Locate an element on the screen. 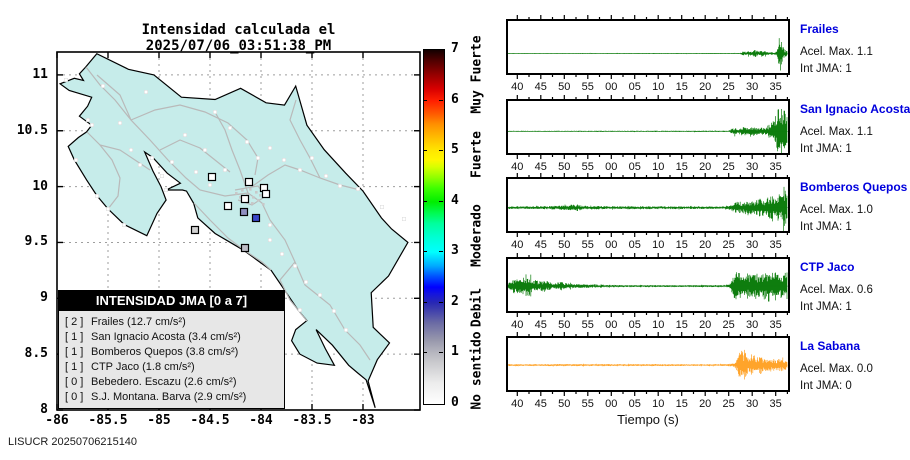 This screenshot has width=910, height=460. legend-item-label: San Ignacio Acosta (3.4 cm/s²) is located at coordinates (166, 337).